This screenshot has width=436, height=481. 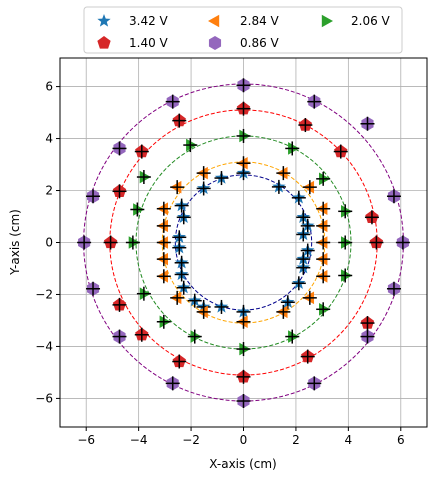 I want to click on y-tick-label: 0, so click(x=49, y=243).